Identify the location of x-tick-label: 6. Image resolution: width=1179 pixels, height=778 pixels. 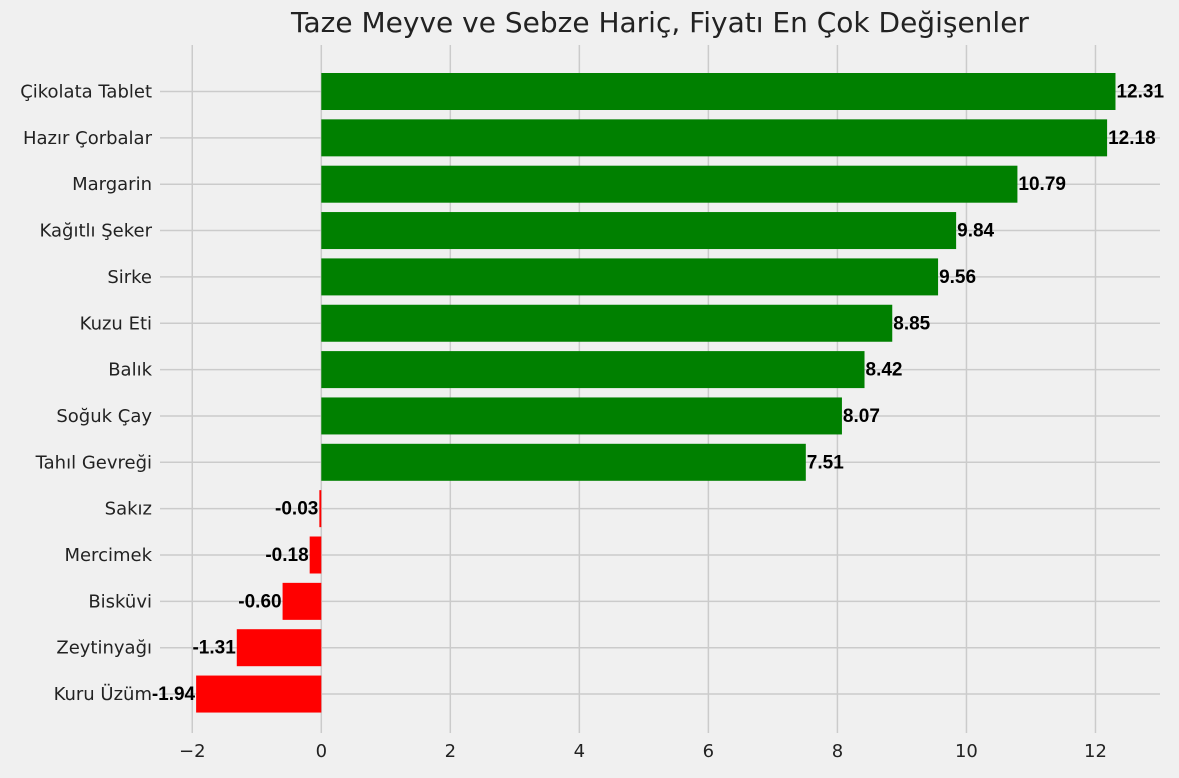
(708, 751).